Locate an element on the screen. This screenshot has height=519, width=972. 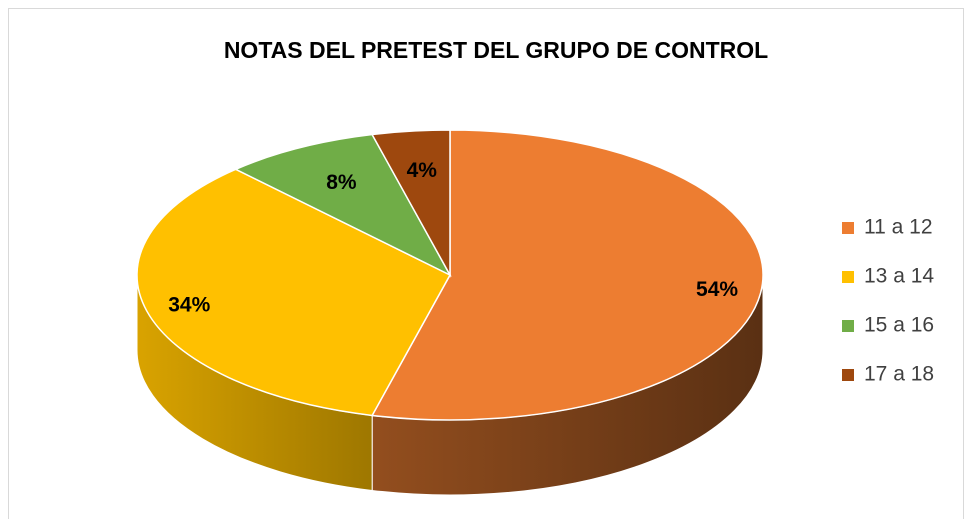
data-label: 34% is located at coordinates (189, 305).